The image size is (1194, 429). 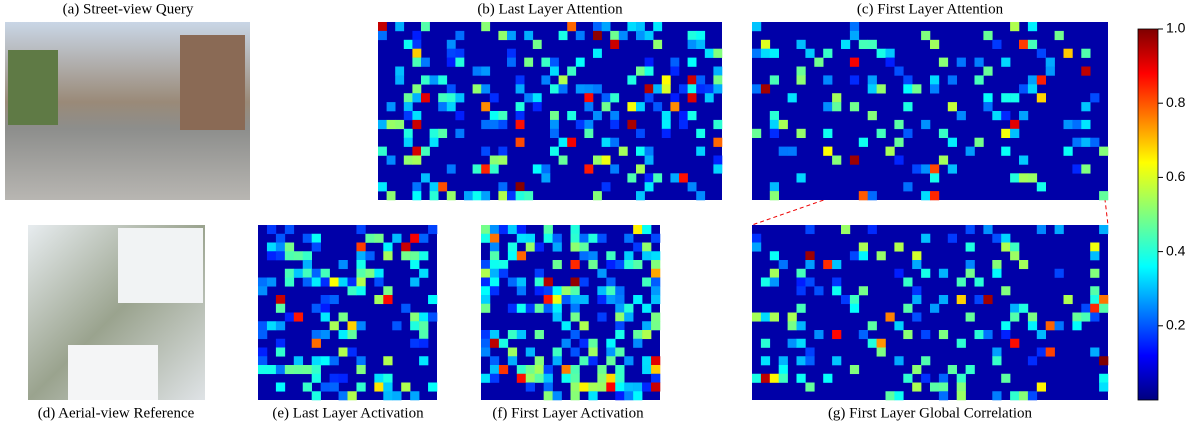 I want to click on colorbar-tick-label: 1.0, so click(x=1176, y=28).